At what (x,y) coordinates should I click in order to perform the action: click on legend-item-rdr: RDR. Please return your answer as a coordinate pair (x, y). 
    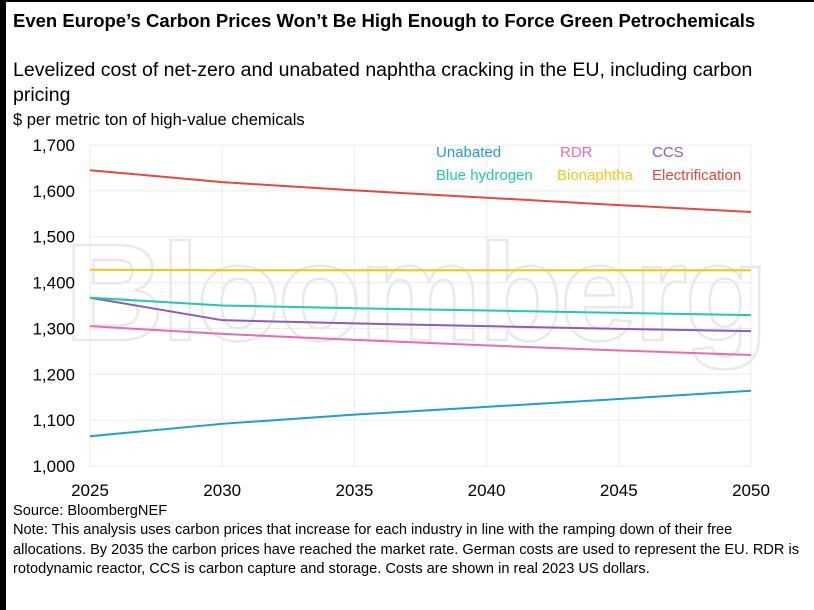
    Looking at the image, I should click on (576, 152).